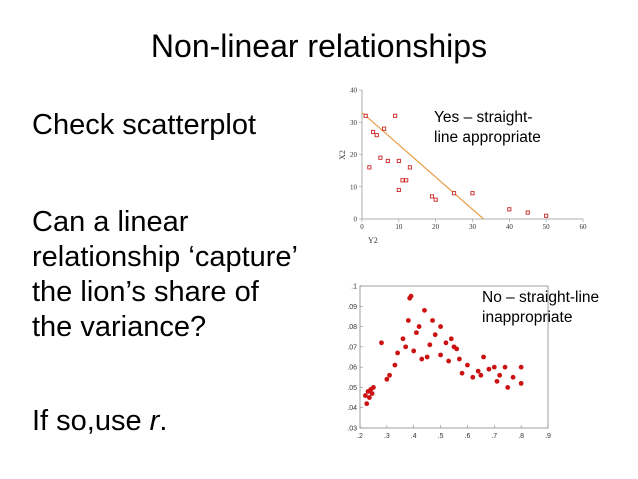  I want to click on y-tick-label: .04, so click(352, 408).